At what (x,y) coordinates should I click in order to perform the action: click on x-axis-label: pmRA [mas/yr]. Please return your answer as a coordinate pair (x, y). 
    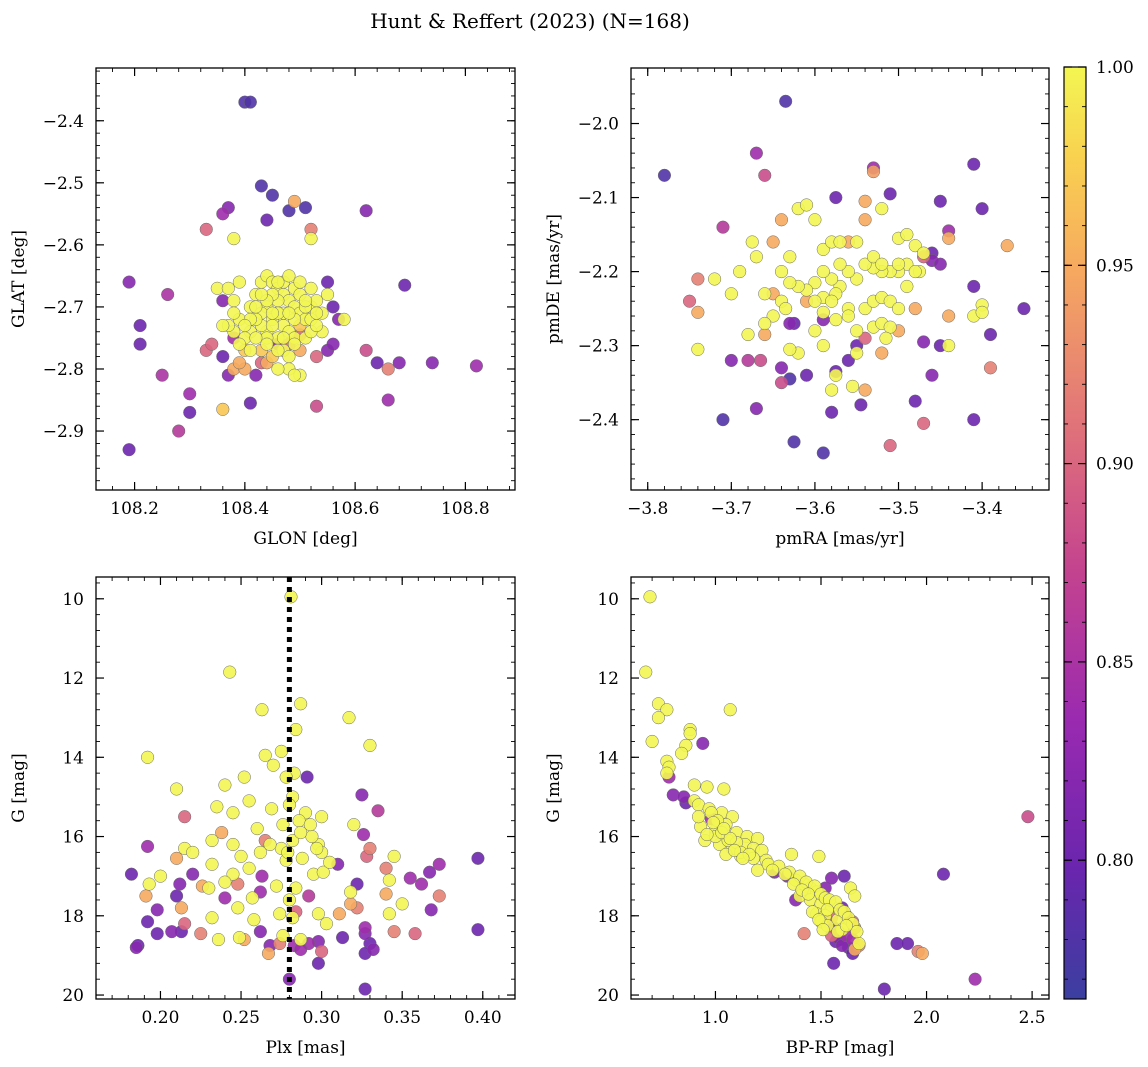
    Looking at the image, I should click on (839, 539).